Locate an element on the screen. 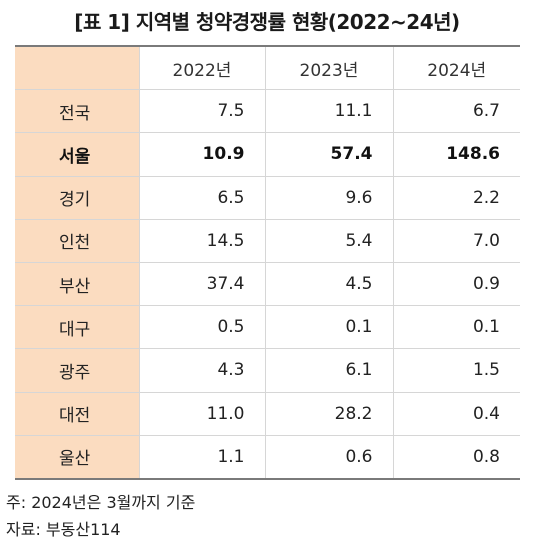 This screenshot has width=534, height=544. region-label: 울산 is located at coordinates (77, 457).